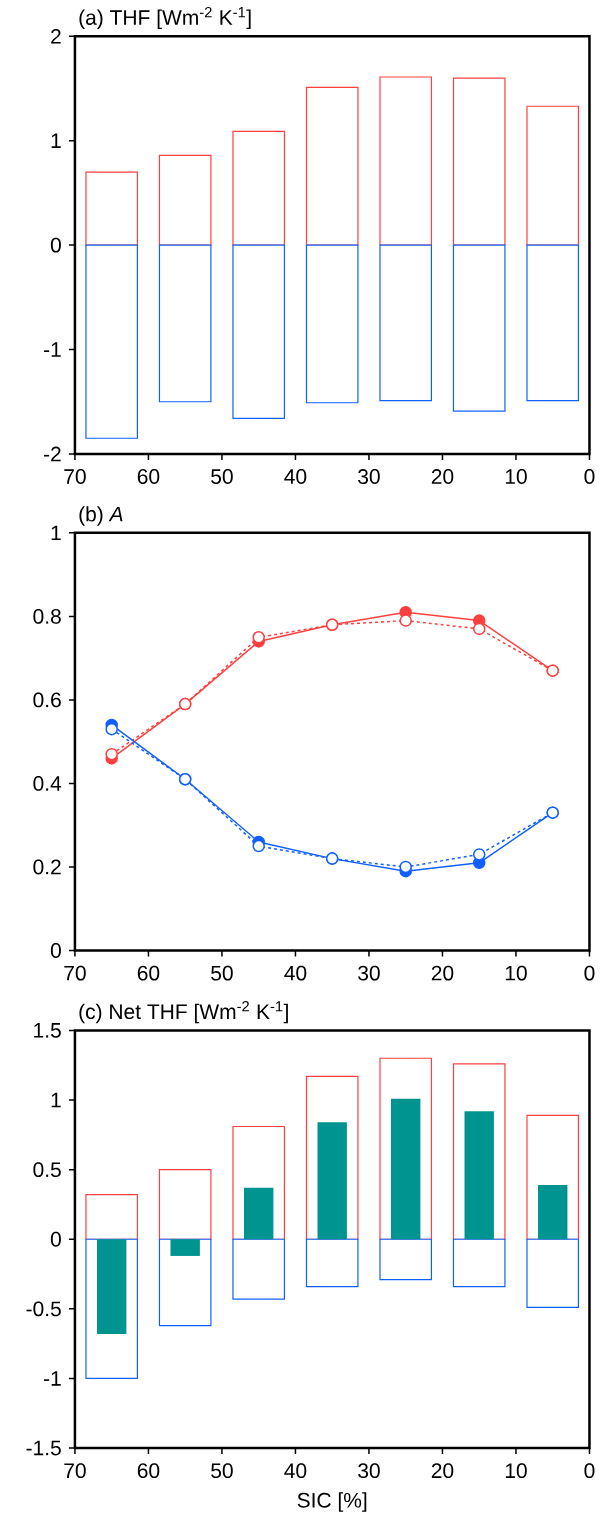  I want to click on y-tick-label: 0.2, so click(47, 867).